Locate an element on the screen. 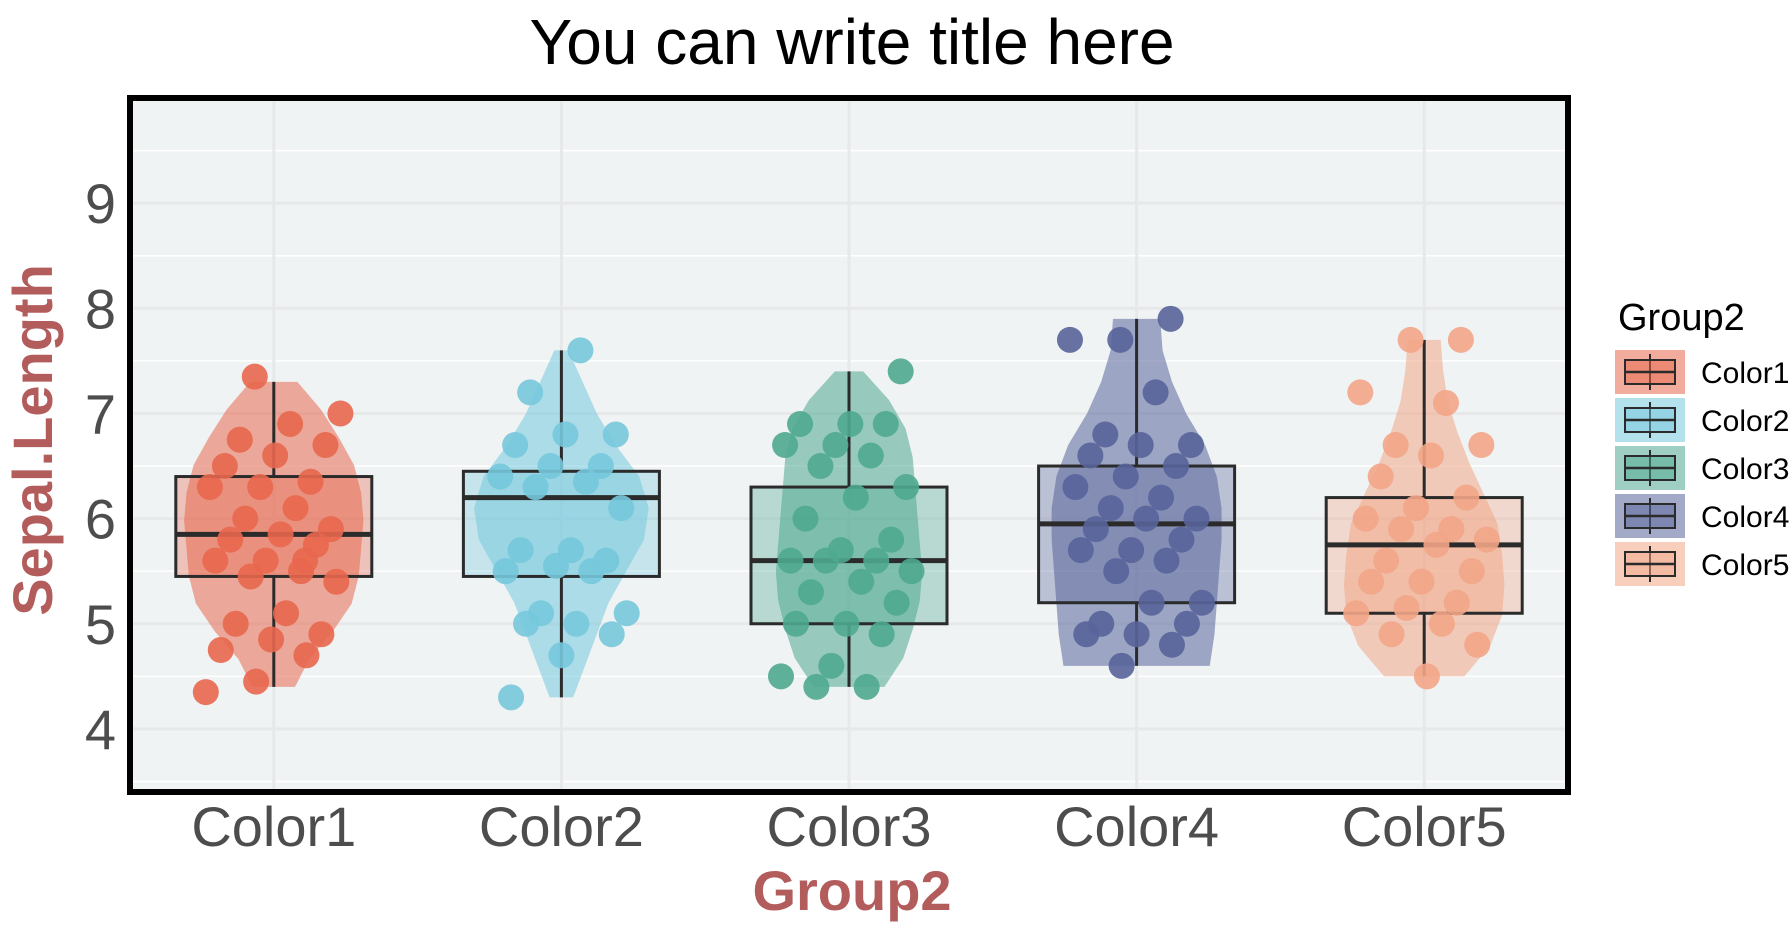 This screenshot has width=1792, height=936. legend-label: Color1 is located at coordinates (1745, 373).